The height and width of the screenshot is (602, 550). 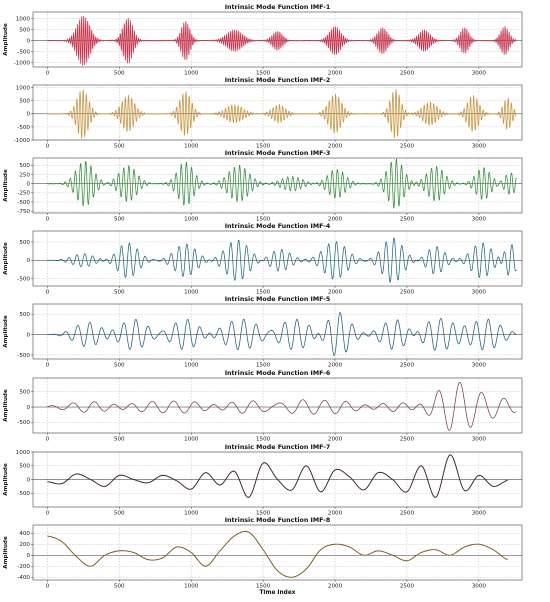 I want to click on panel-title: Intrinsic Mode Function IMF-6, so click(x=278, y=373).